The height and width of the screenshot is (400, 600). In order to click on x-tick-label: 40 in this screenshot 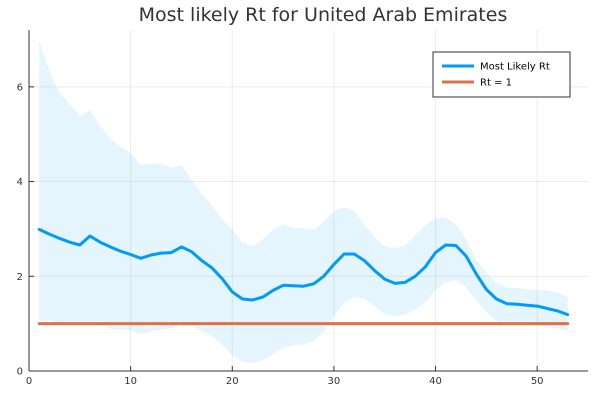, I will do `click(435, 381)`.